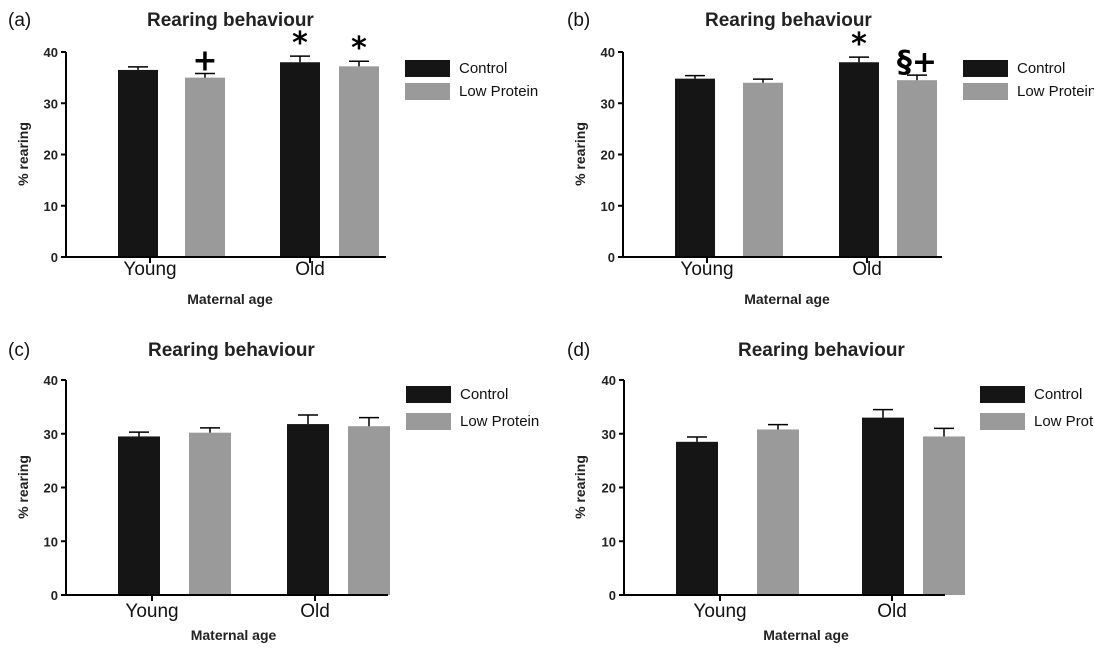 This screenshot has width=1094, height=650. What do you see at coordinates (579, 20) in the screenshot?
I see `panel-label: (b)` at bounding box center [579, 20].